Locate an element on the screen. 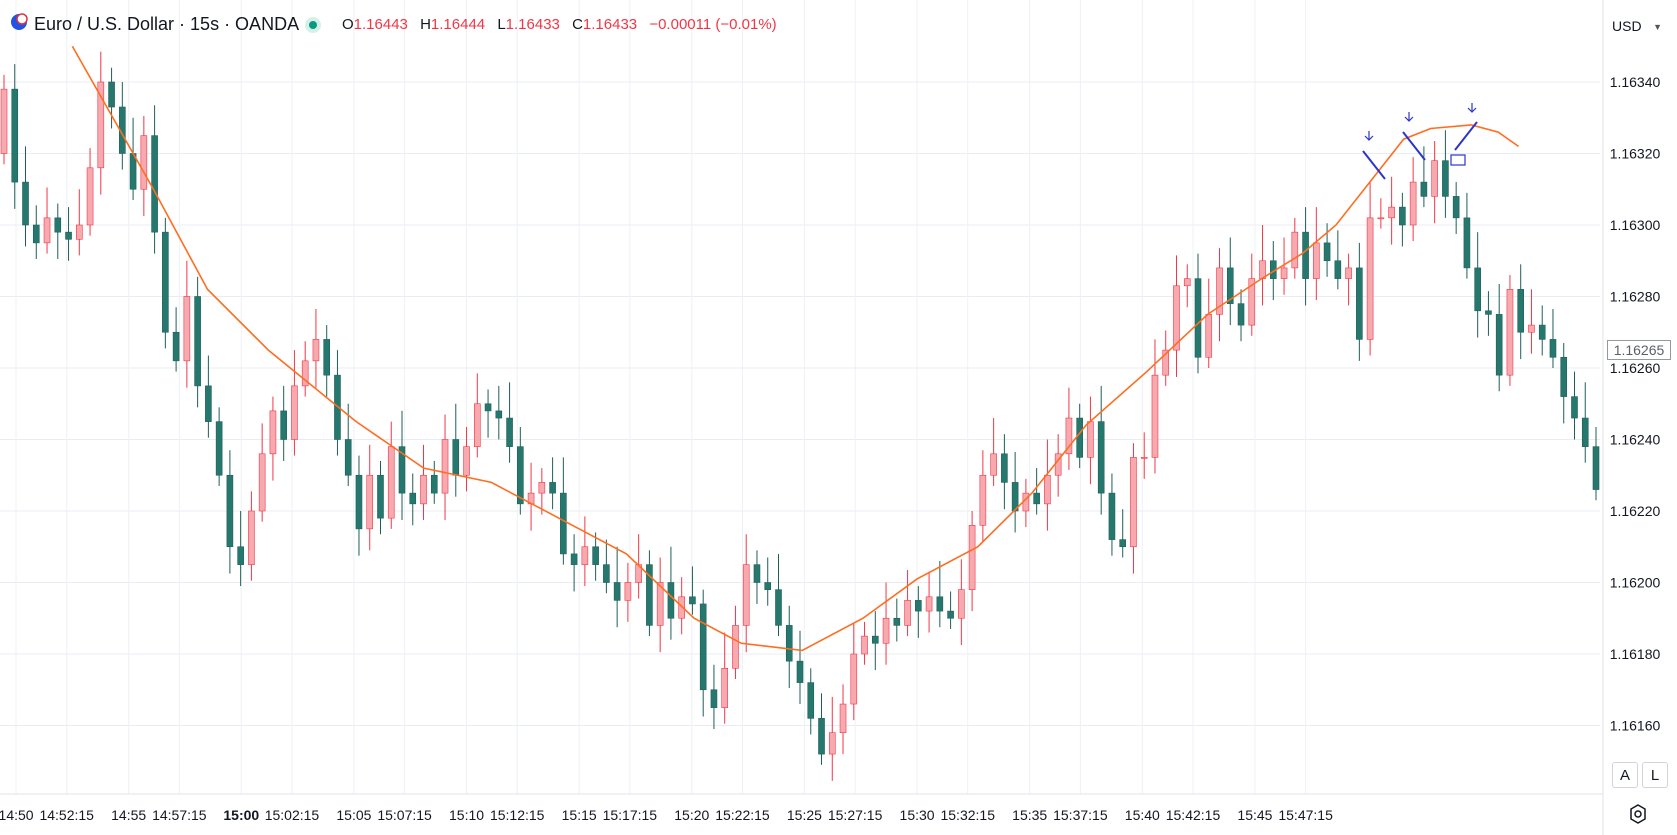 Image resolution: width=1677 pixels, height=835 pixels. close-value: 1.16433 is located at coordinates (610, 24).